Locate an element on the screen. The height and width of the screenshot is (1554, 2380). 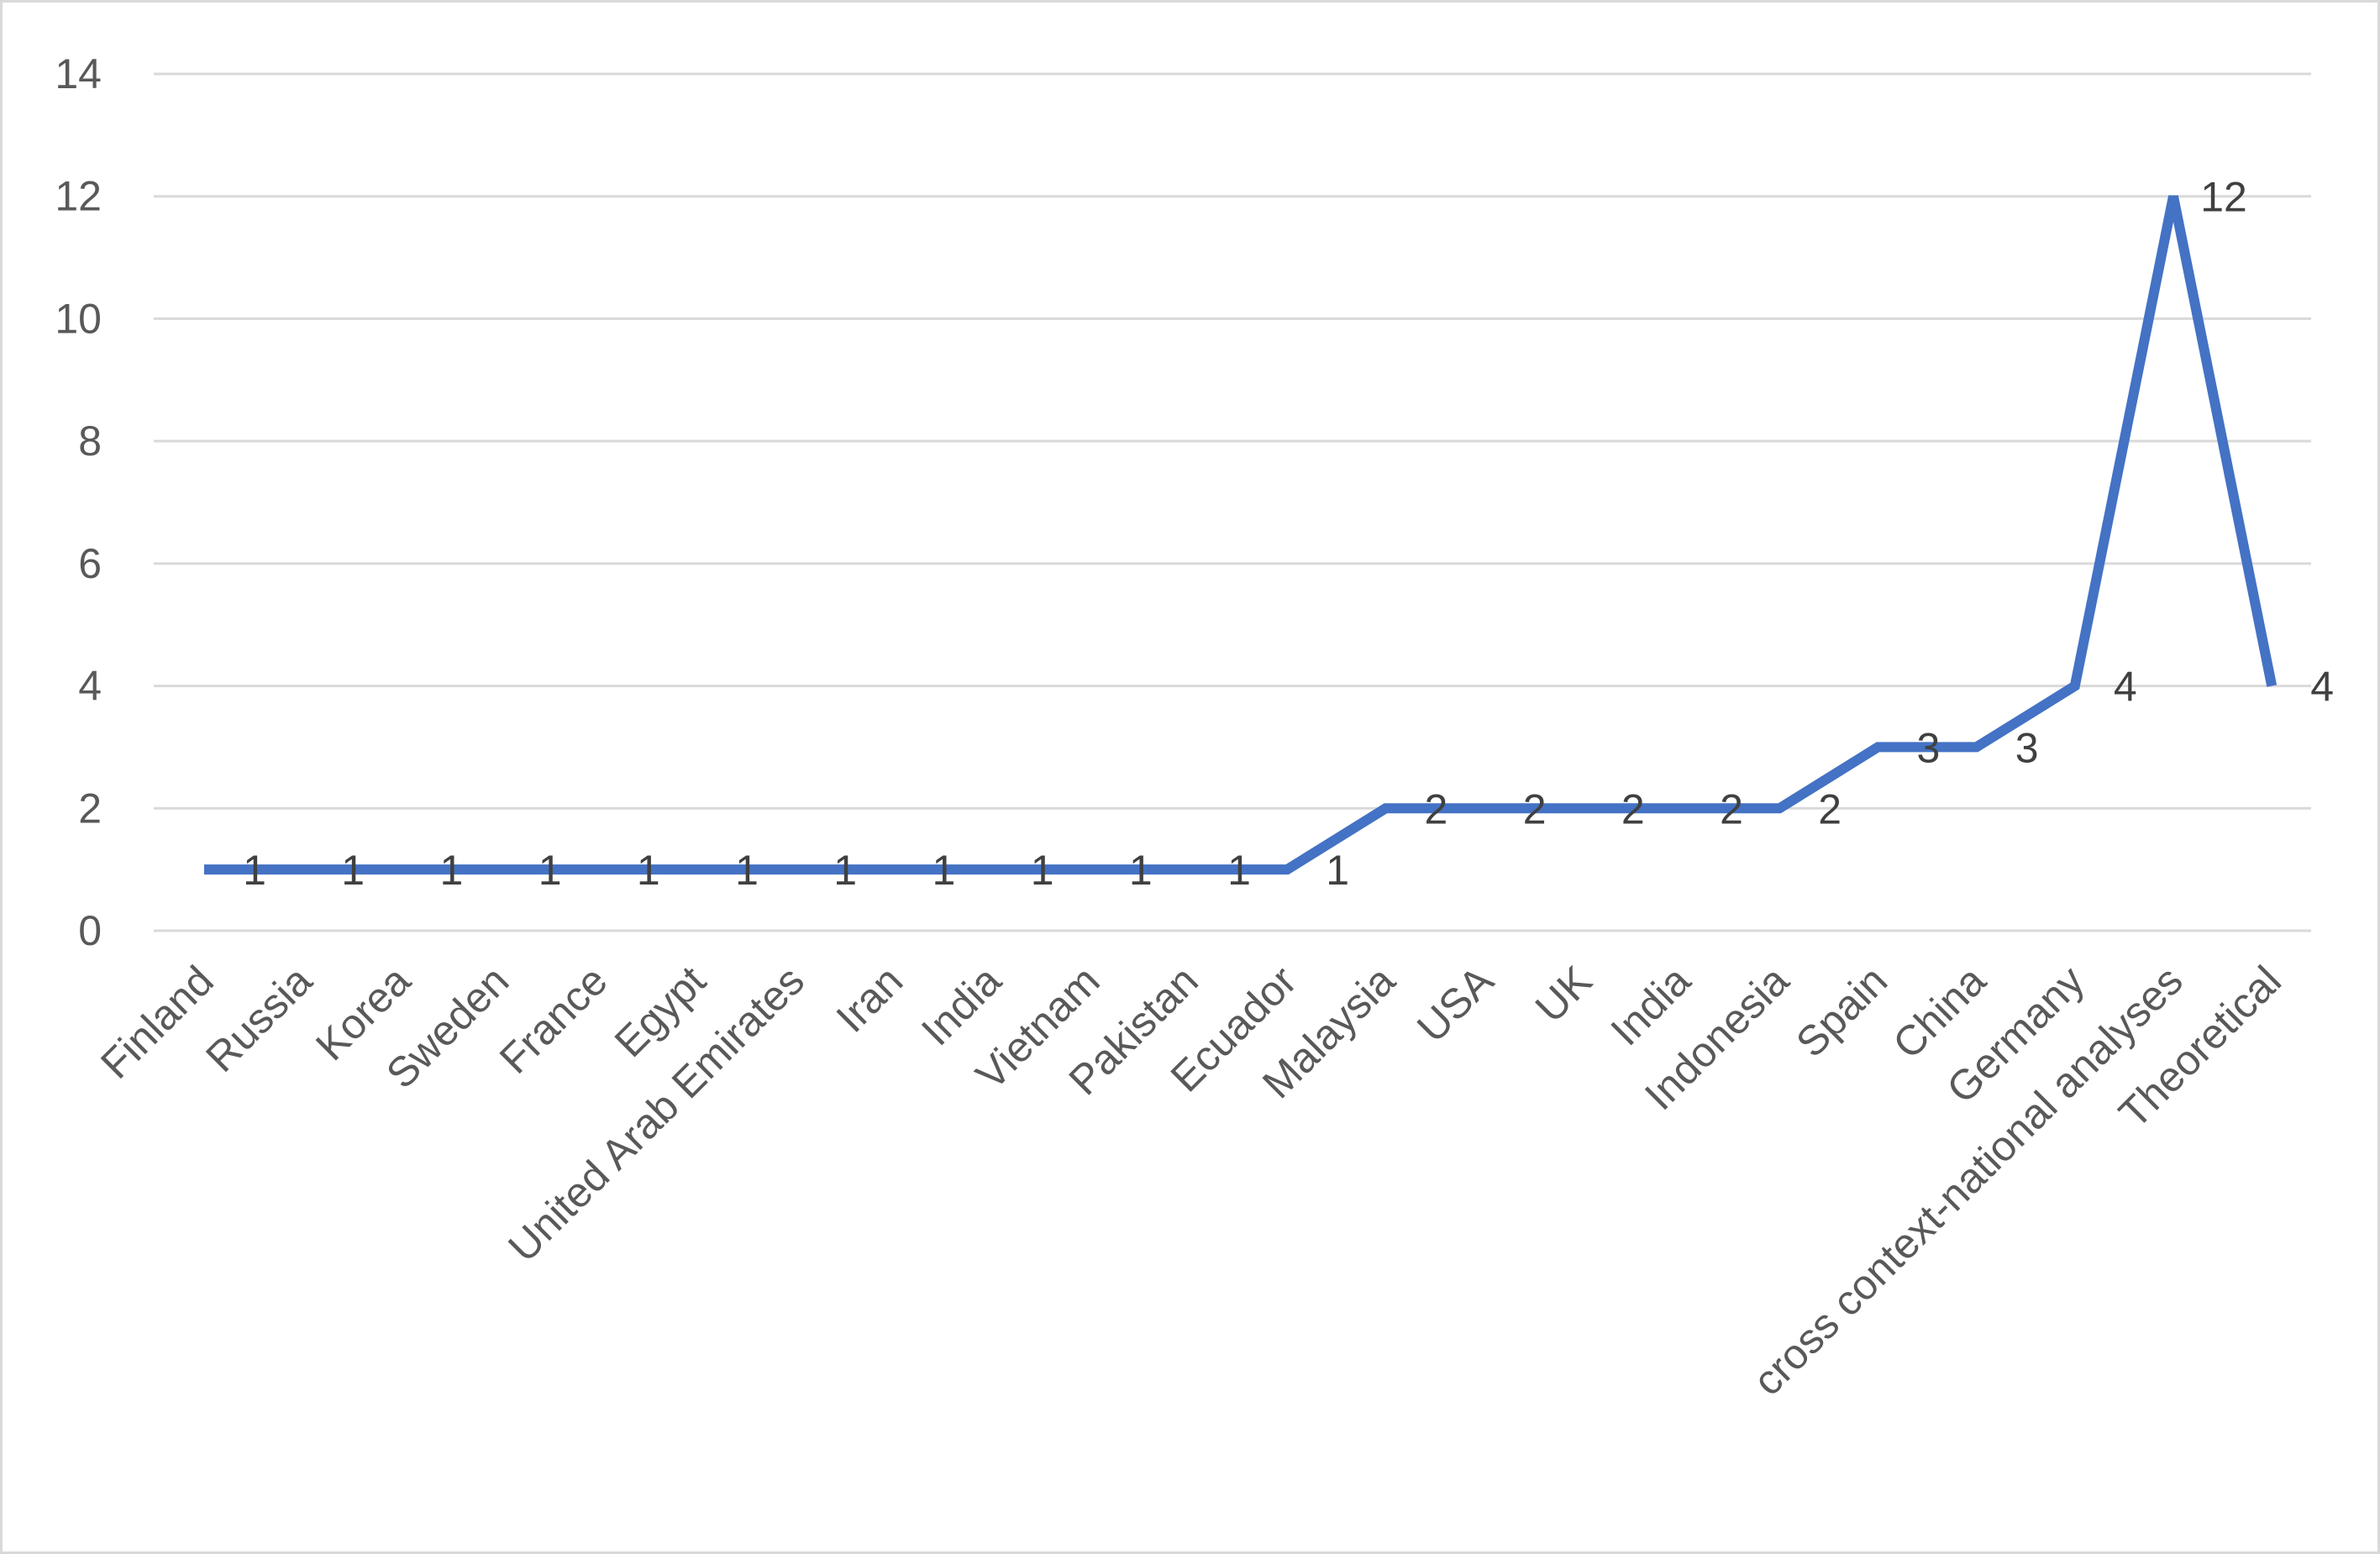
x-tick-label: Spain is located at coordinates (1841, 1011).